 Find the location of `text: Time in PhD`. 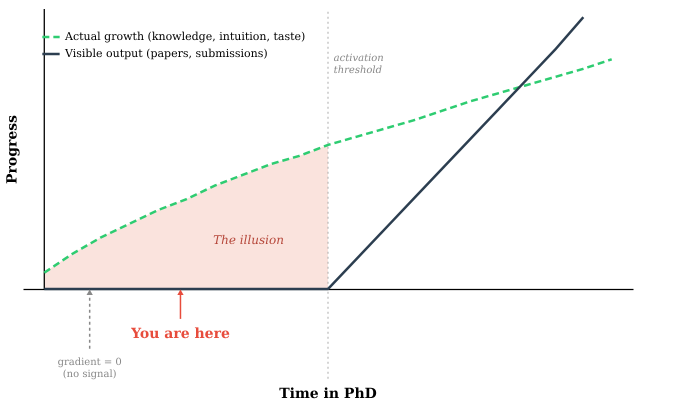

text: Time in PhD is located at coordinates (328, 394).